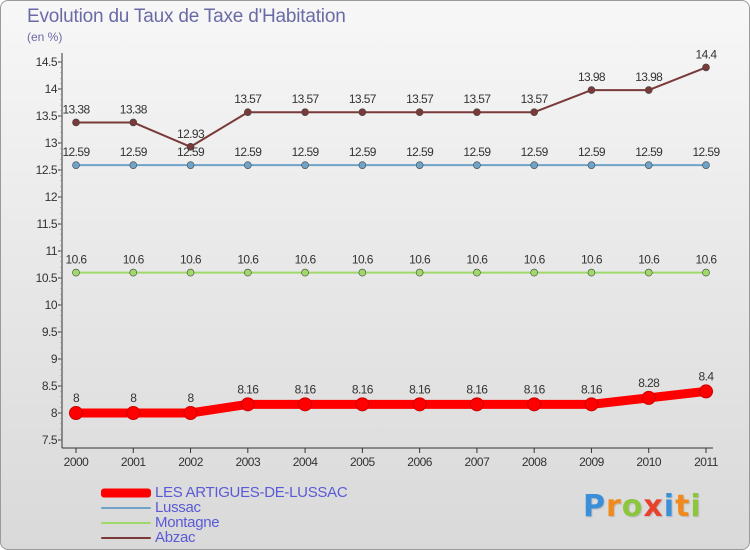  I want to click on x-tick-label: 2002, so click(191, 462).